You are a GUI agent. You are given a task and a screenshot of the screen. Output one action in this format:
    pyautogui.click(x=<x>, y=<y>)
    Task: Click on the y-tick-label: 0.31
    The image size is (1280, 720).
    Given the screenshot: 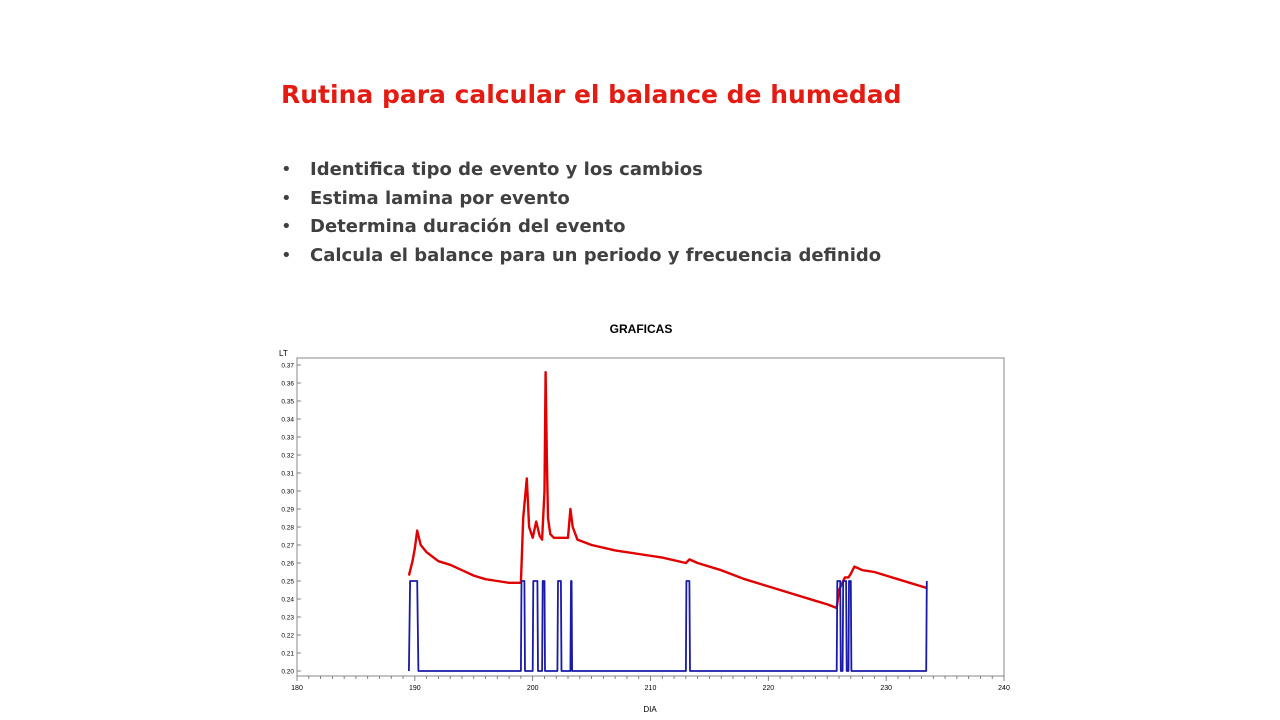 What is the action you would take?
    pyautogui.click(x=287, y=474)
    